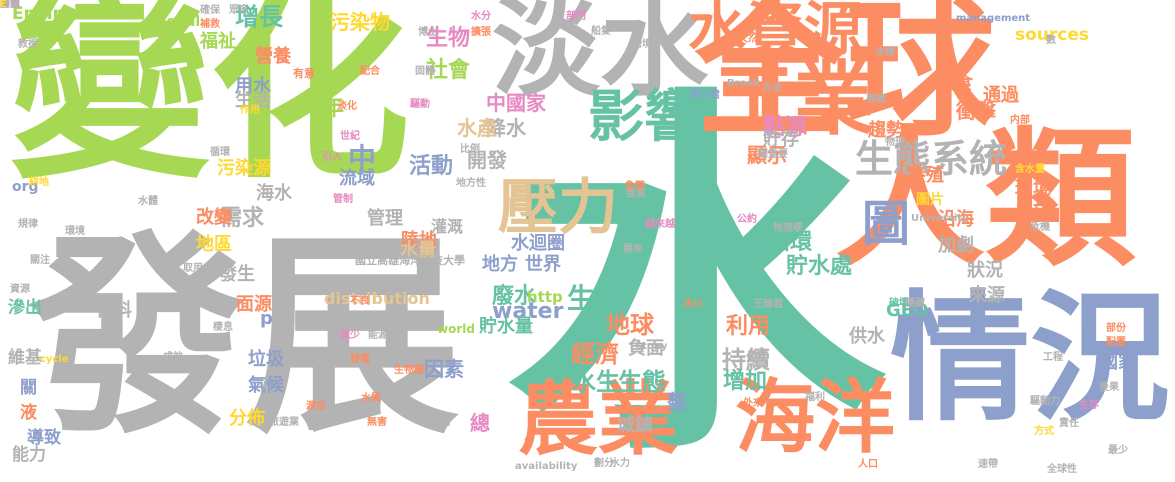  What do you see at coordinates (595, 354) in the screenshot?
I see `word-56: 經濟` at bounding box center [595, 354].